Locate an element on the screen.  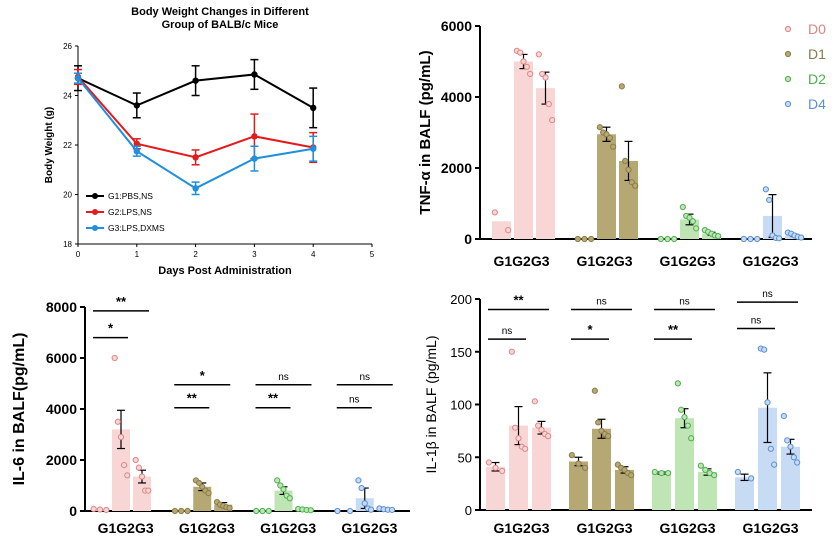
y-tick-label: 6000 is located at coordinates (61, 358).